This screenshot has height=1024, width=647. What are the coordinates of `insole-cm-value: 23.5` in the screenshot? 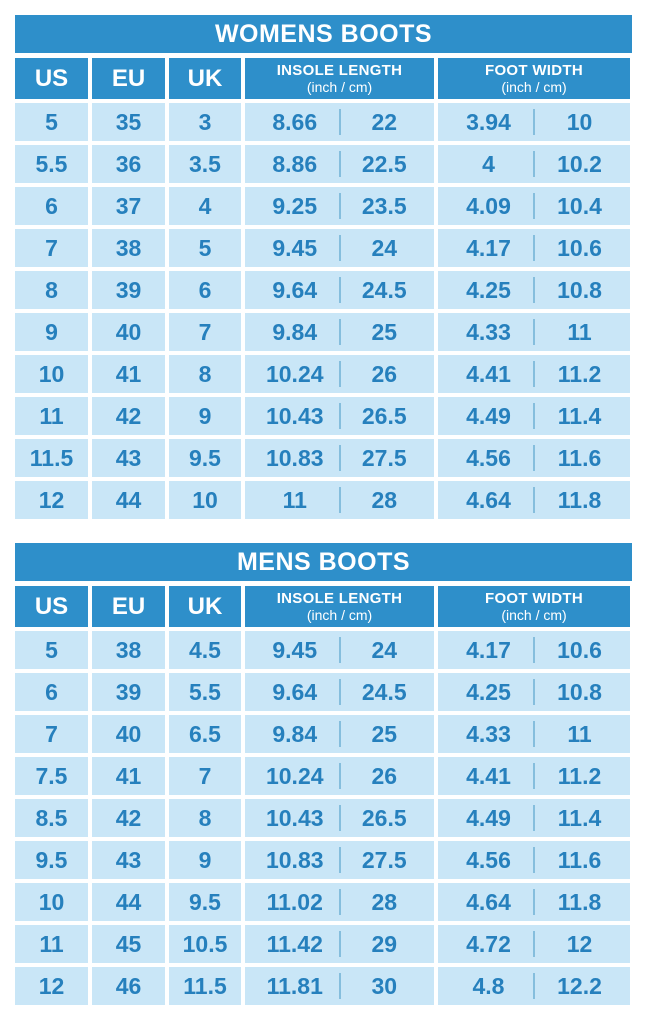 It's located at (384, 205).